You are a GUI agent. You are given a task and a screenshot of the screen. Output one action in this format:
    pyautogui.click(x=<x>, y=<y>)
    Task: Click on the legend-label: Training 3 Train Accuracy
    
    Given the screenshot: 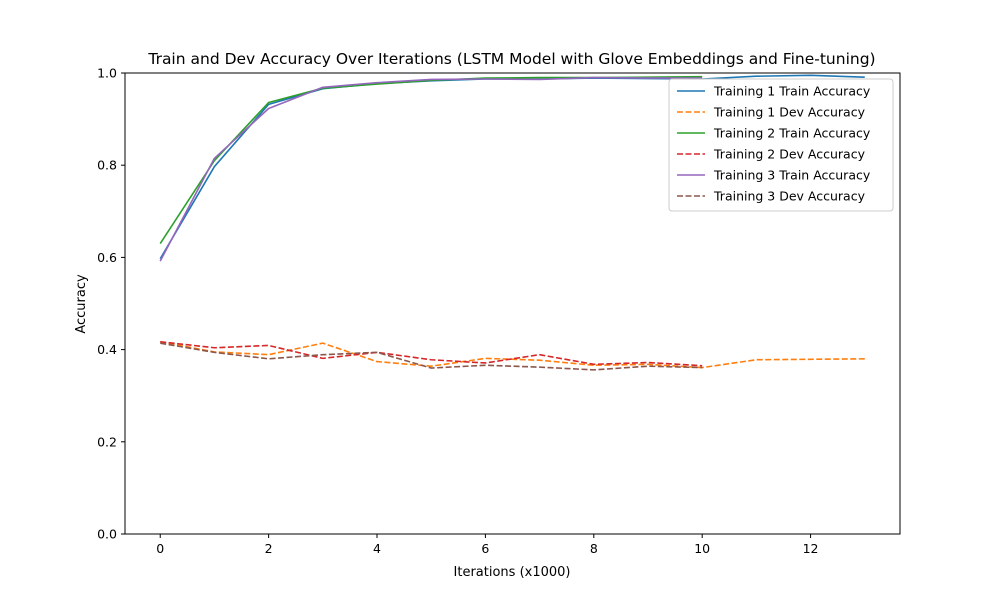 What is the action you would take?
    pyautogui.click(x=792, y=175)
    